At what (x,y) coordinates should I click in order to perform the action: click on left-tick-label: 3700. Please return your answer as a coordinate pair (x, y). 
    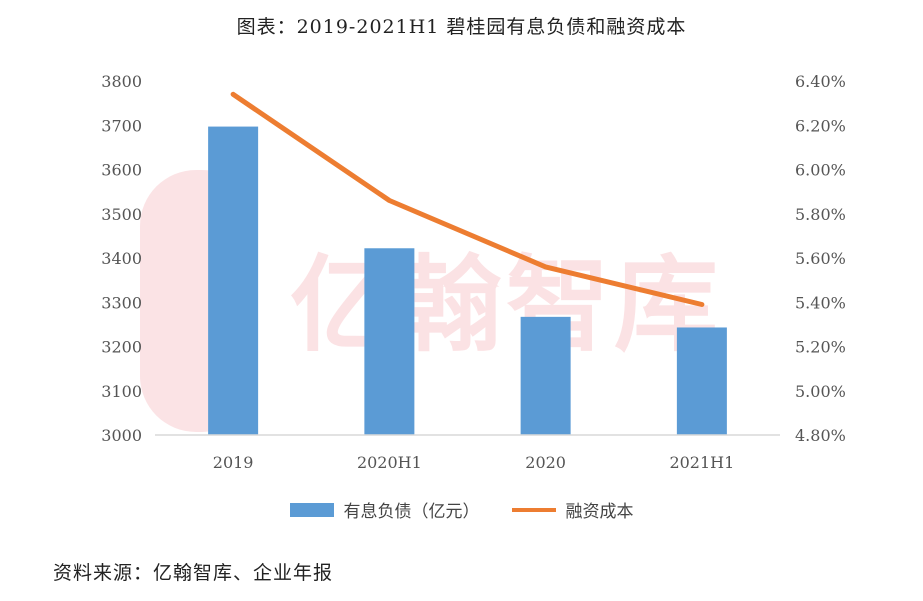
    Looking at the image, I should click on (121, 125).